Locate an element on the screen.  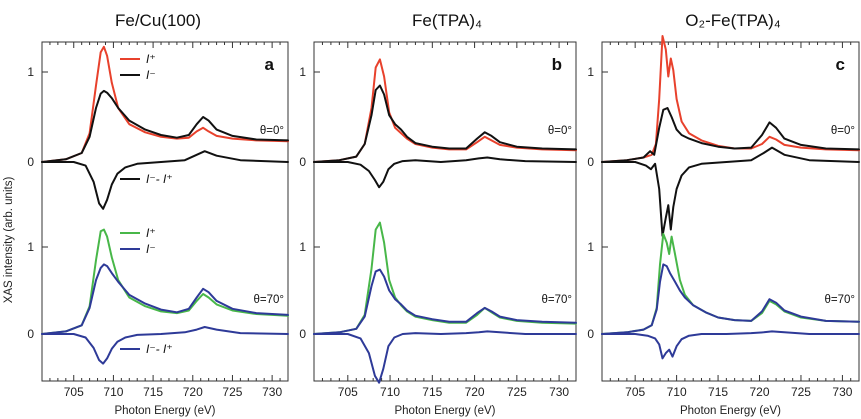
panel-title: O₂-Fe(TPA)₄ is located at coordinates (732, 20).